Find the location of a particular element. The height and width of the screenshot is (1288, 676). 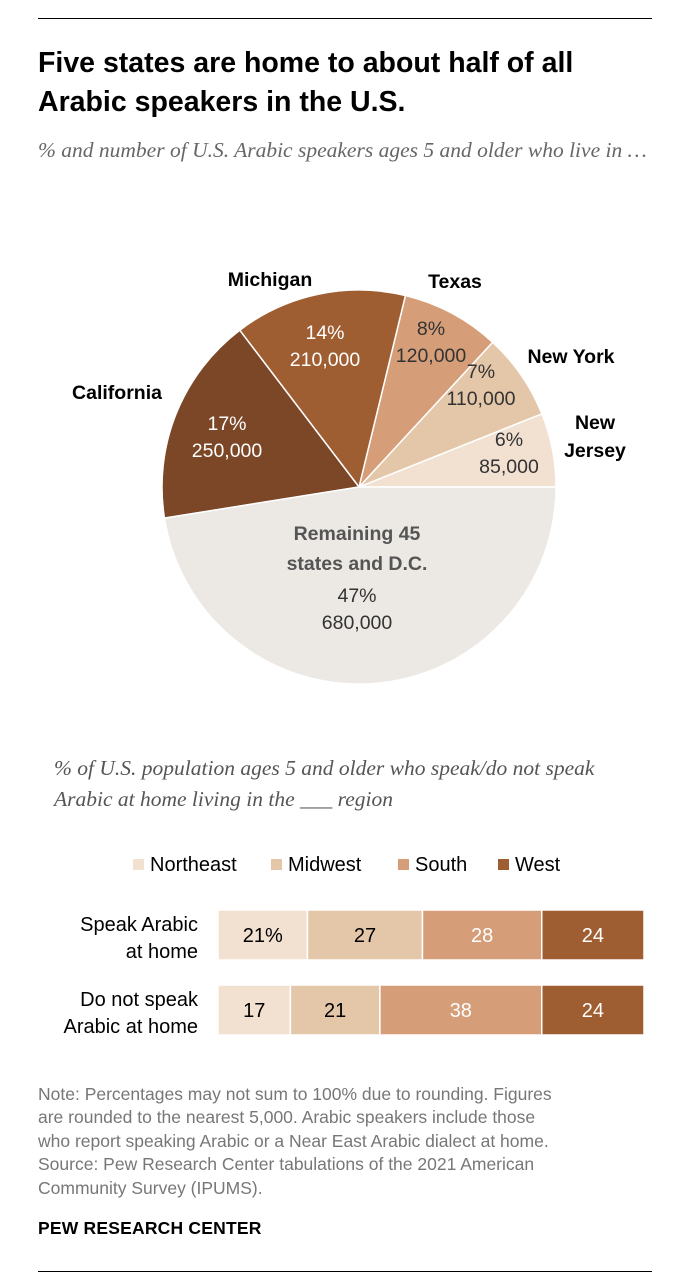

bar-segment-northeast-speak-arabic-at-home is located at coordinates (263, 935).